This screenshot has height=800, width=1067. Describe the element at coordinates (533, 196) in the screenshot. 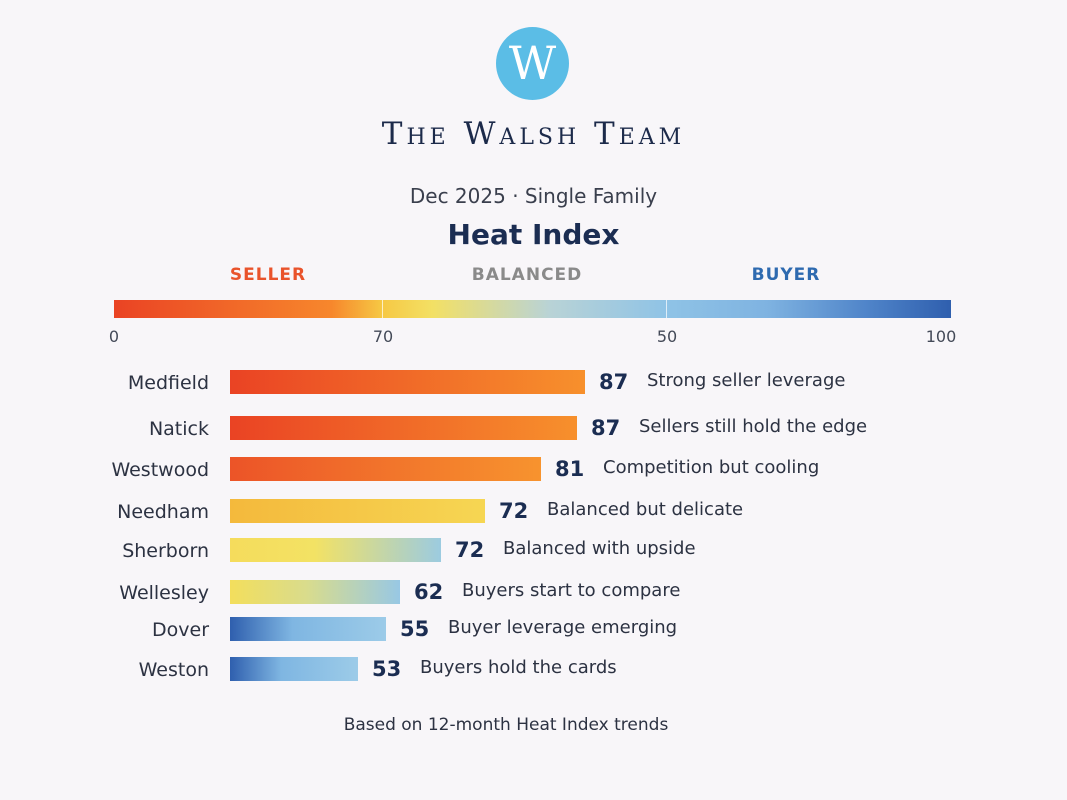

I see `report-subtitle: Dec 2025 · Single Family` at that location.